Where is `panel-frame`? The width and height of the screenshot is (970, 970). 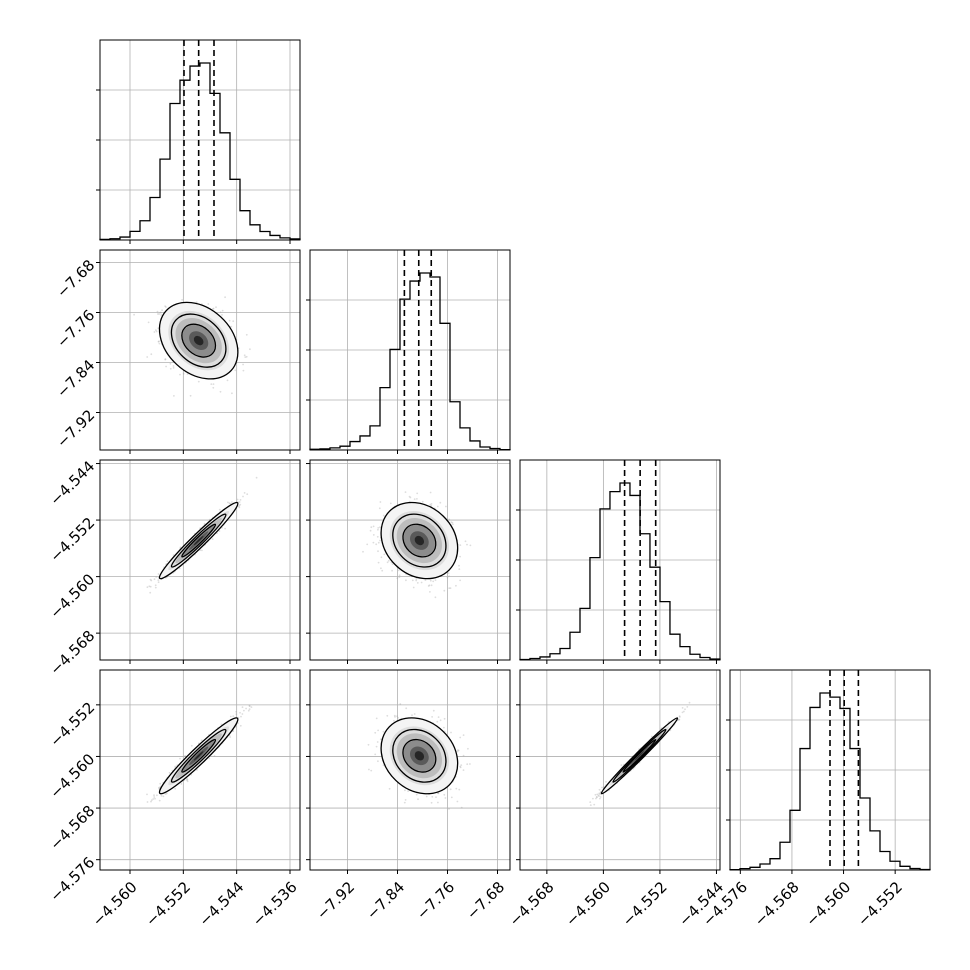 panel-frame is located at coordinates (410, 560).